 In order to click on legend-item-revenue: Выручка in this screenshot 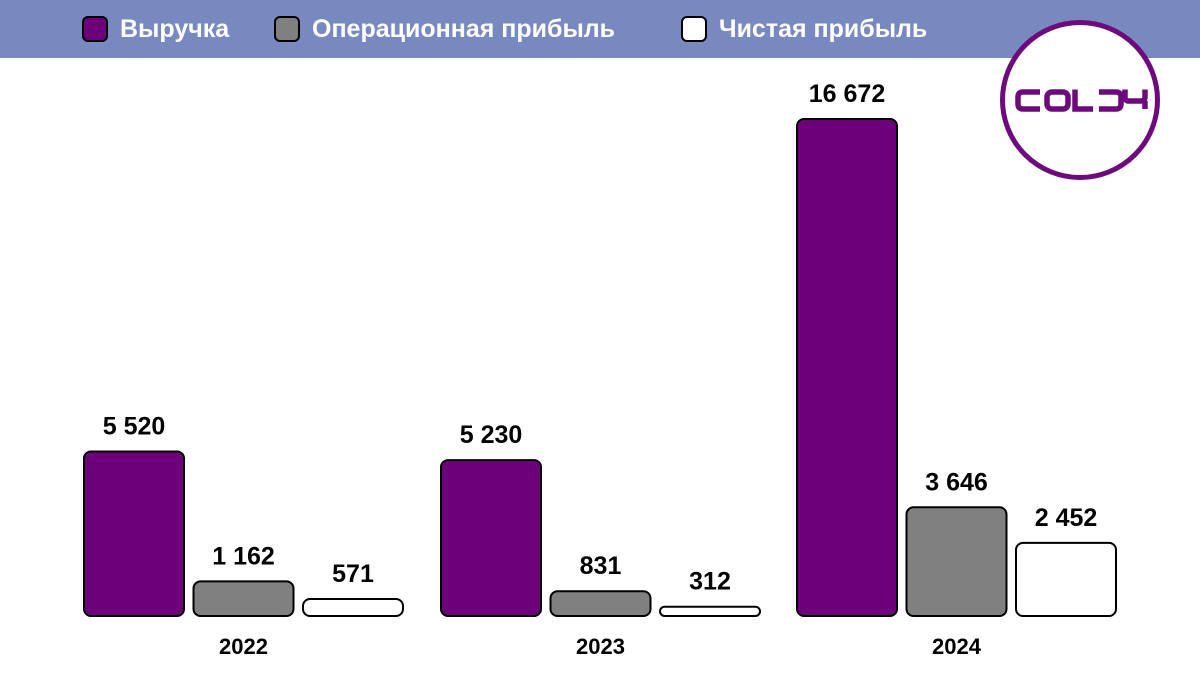, I will do `click(155, 29)`.